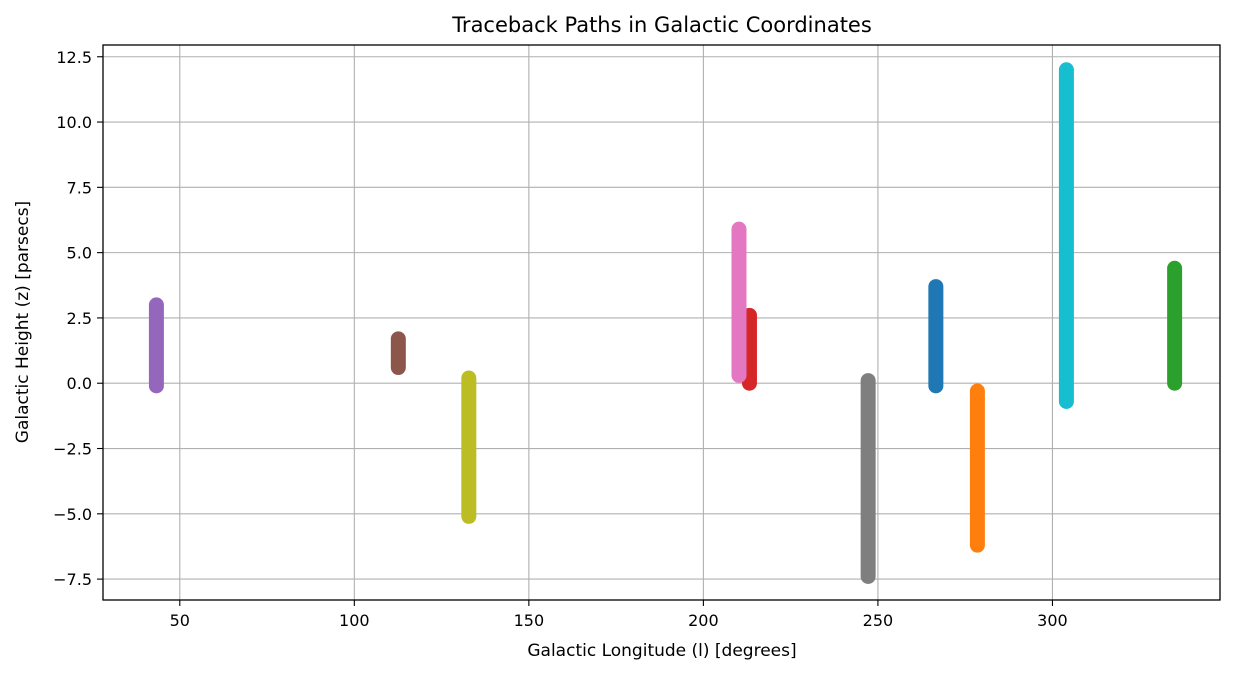 Image resolution: width=1234 pixels, height=674 pixels. I want to click on x-tick-label: 50, so click(180, 620).